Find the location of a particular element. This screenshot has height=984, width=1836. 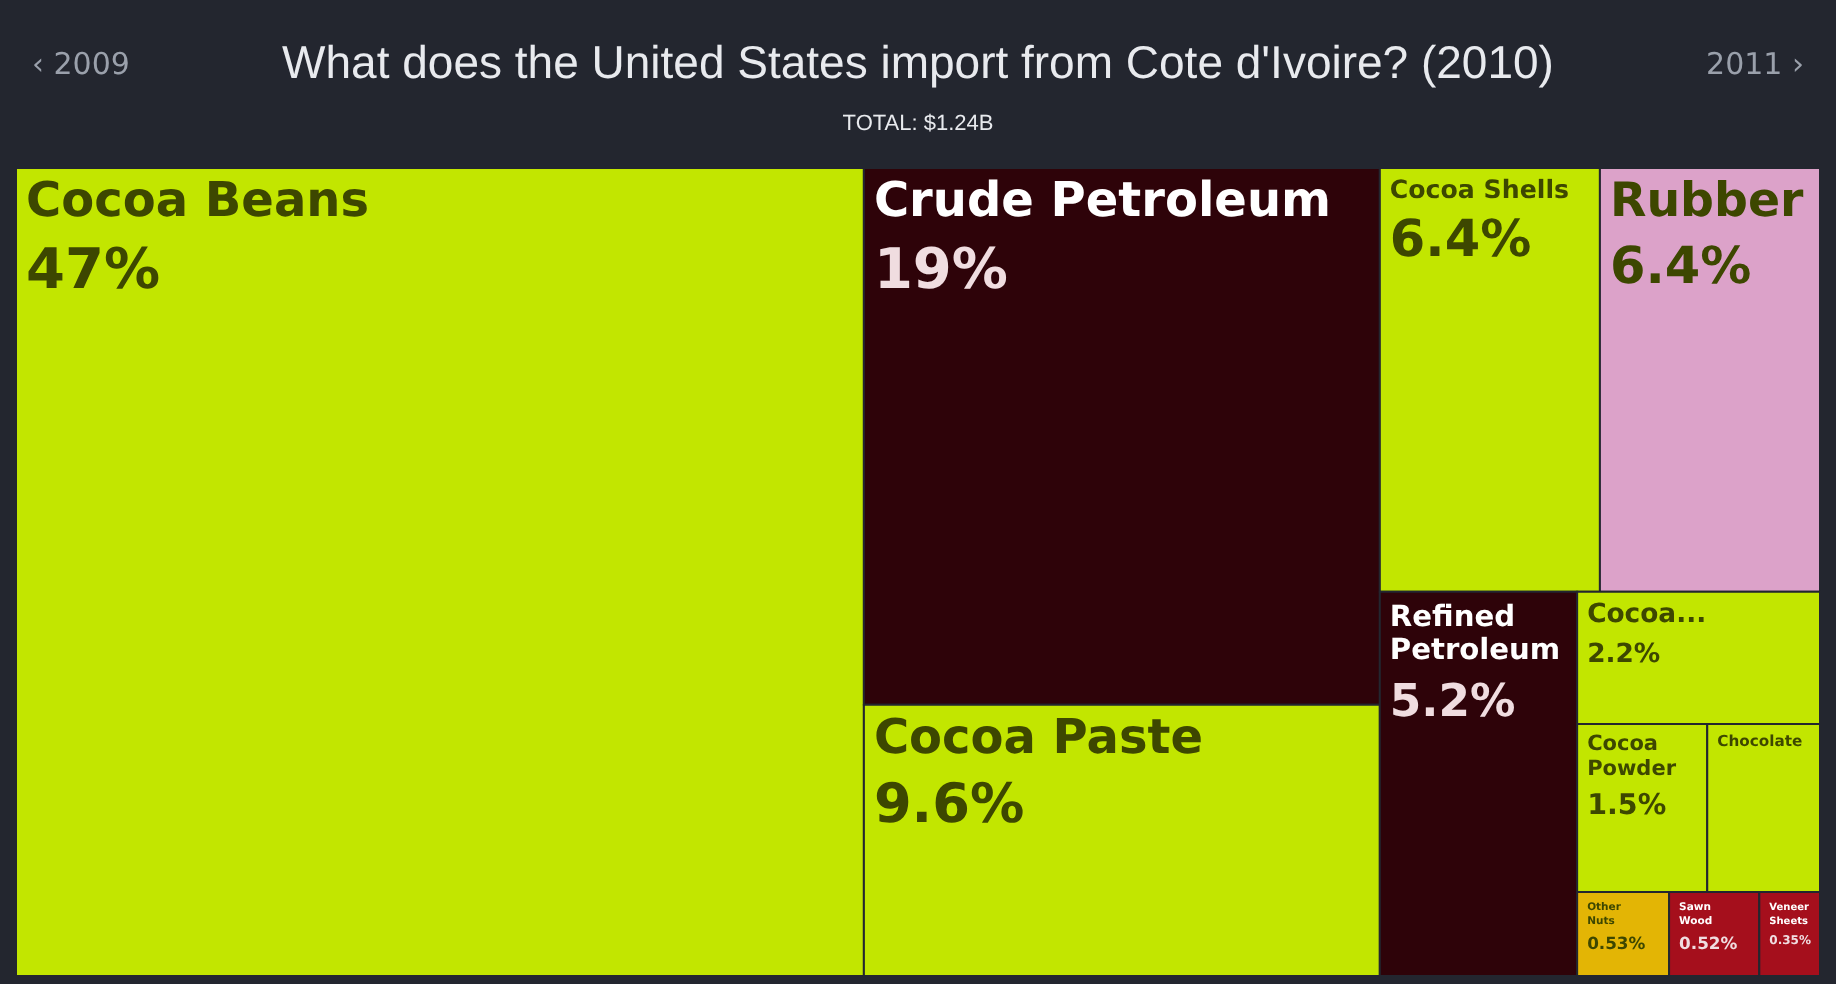

category-label: Crude Petroleum is located at coordinates (1102, 200).